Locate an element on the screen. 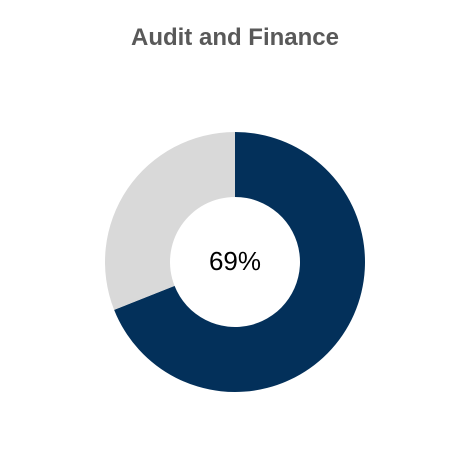 The width and height of the screenshot is (470, 460). donut-slice-remaining is located at coordinates (169, 221).